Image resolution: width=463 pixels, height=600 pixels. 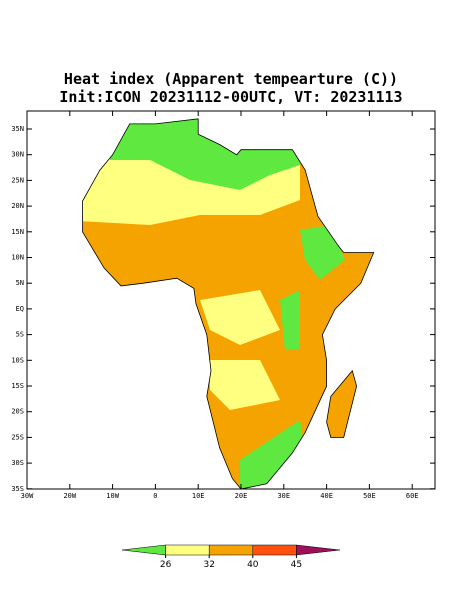 I want to click on lon-label: 30E, so click(x=283, y=496).